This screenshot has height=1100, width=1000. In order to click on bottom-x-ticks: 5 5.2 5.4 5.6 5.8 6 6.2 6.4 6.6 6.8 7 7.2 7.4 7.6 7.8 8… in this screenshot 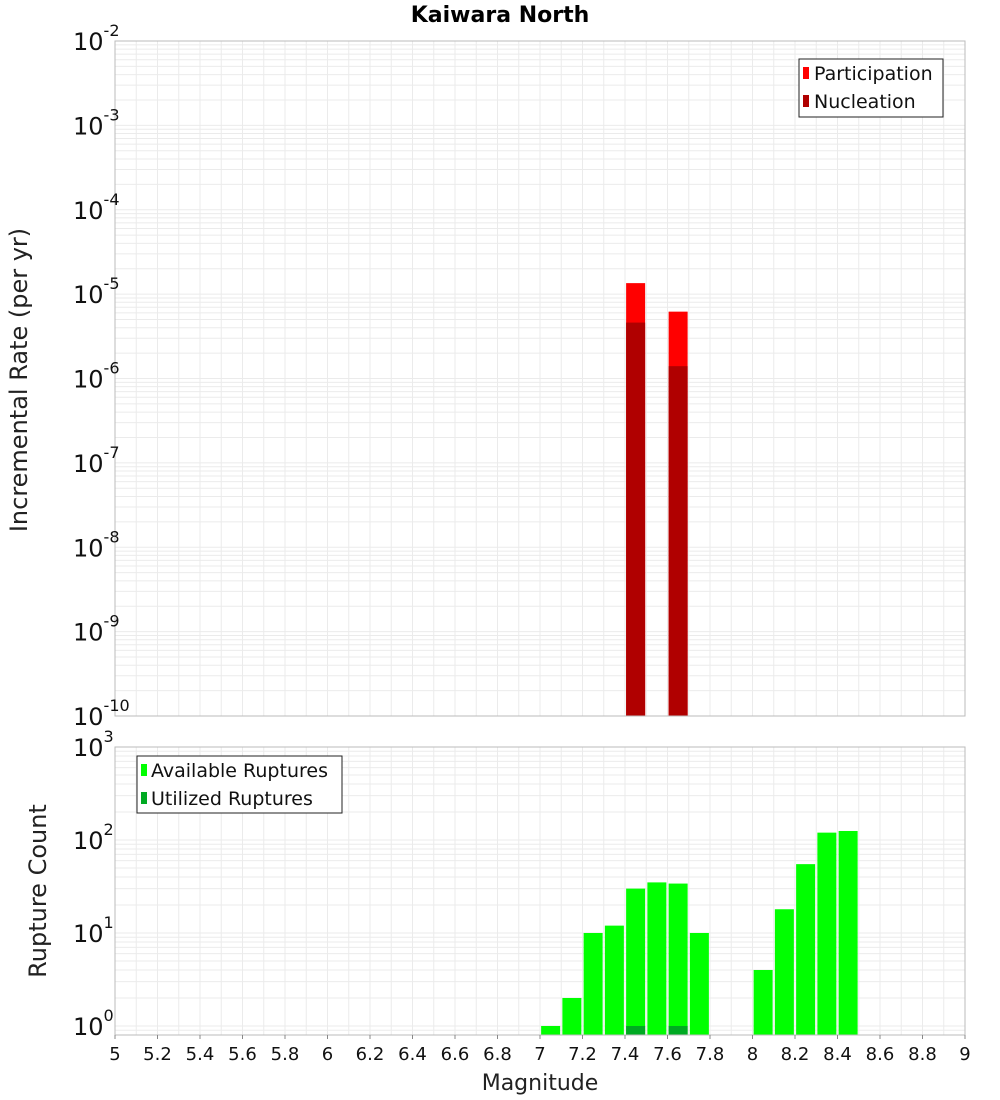, I will do `click(540, 1050)`.